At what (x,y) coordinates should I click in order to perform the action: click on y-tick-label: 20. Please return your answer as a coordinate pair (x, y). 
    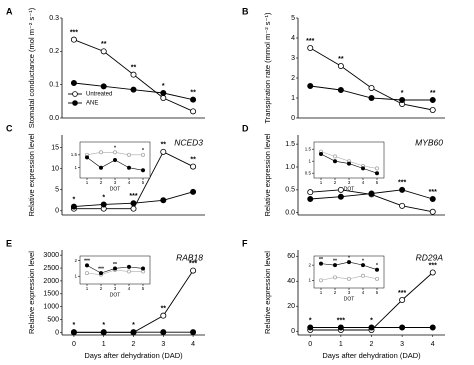
    Looking at the image, I should click on (291, 306).